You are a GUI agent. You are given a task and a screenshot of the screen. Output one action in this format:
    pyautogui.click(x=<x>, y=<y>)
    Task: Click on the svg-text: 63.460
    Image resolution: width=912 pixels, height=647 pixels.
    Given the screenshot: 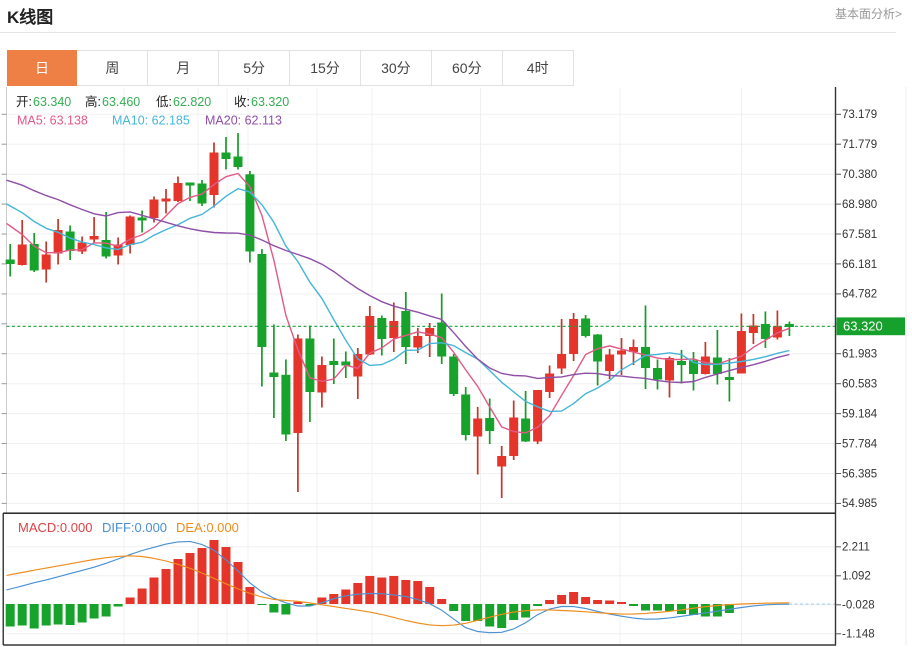 What is the action you would take?
    pyautogui.click(x=121, y=102)
    